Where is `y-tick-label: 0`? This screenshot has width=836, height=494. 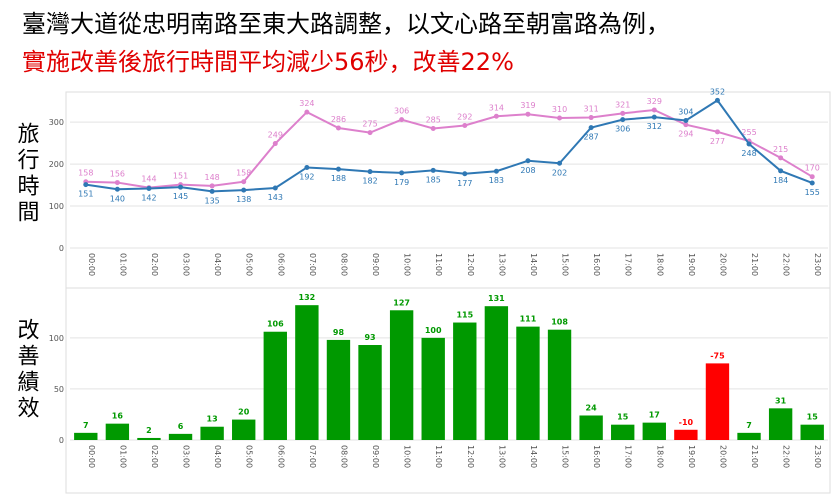
y-tick-label: 0 is located at coordinates (61, 440).